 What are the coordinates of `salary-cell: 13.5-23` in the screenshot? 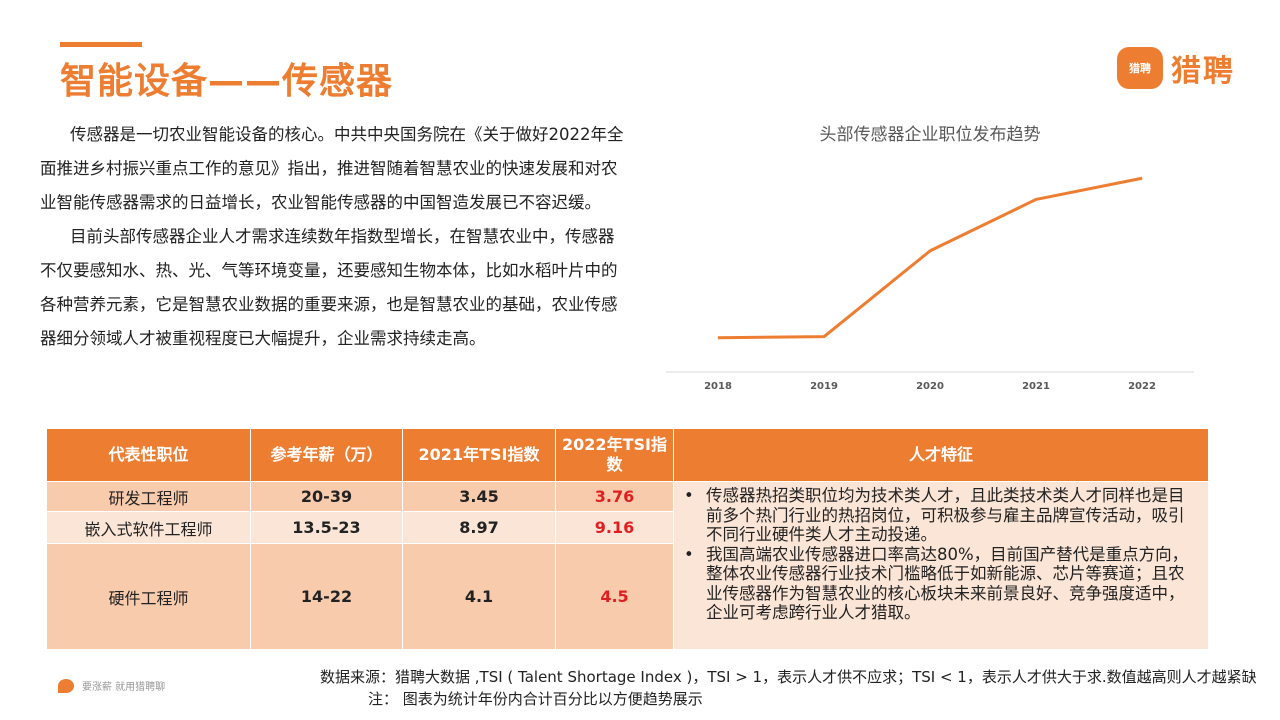 It's located at (326, 527).